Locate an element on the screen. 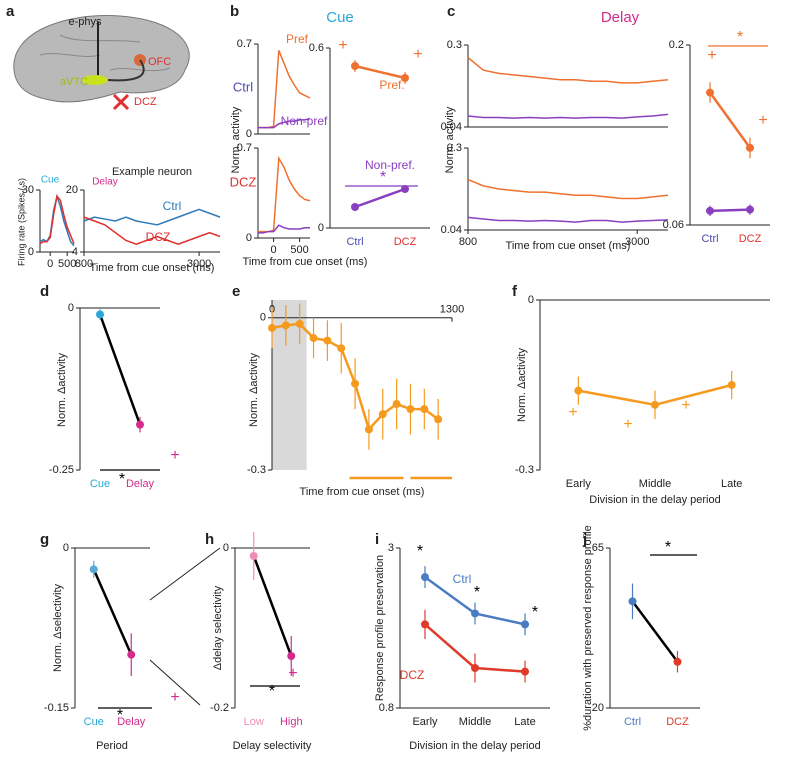  panel-label: h is located at coordinates (209, 539).